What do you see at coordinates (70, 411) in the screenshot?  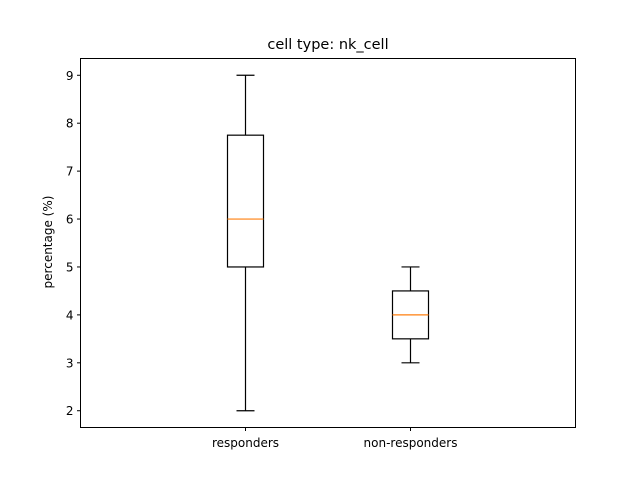 I see `y-tick-label: 2` at bounding box center [70, 411].